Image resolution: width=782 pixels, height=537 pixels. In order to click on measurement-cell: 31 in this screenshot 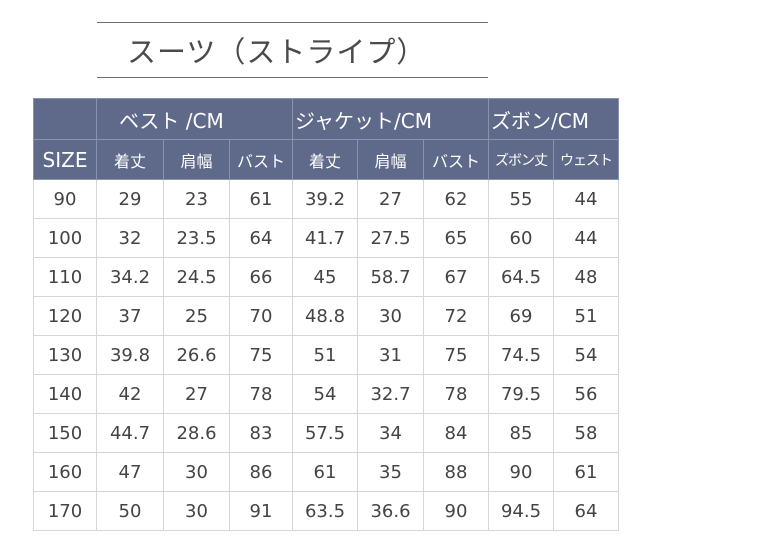, I will do `click(390, 355)`.